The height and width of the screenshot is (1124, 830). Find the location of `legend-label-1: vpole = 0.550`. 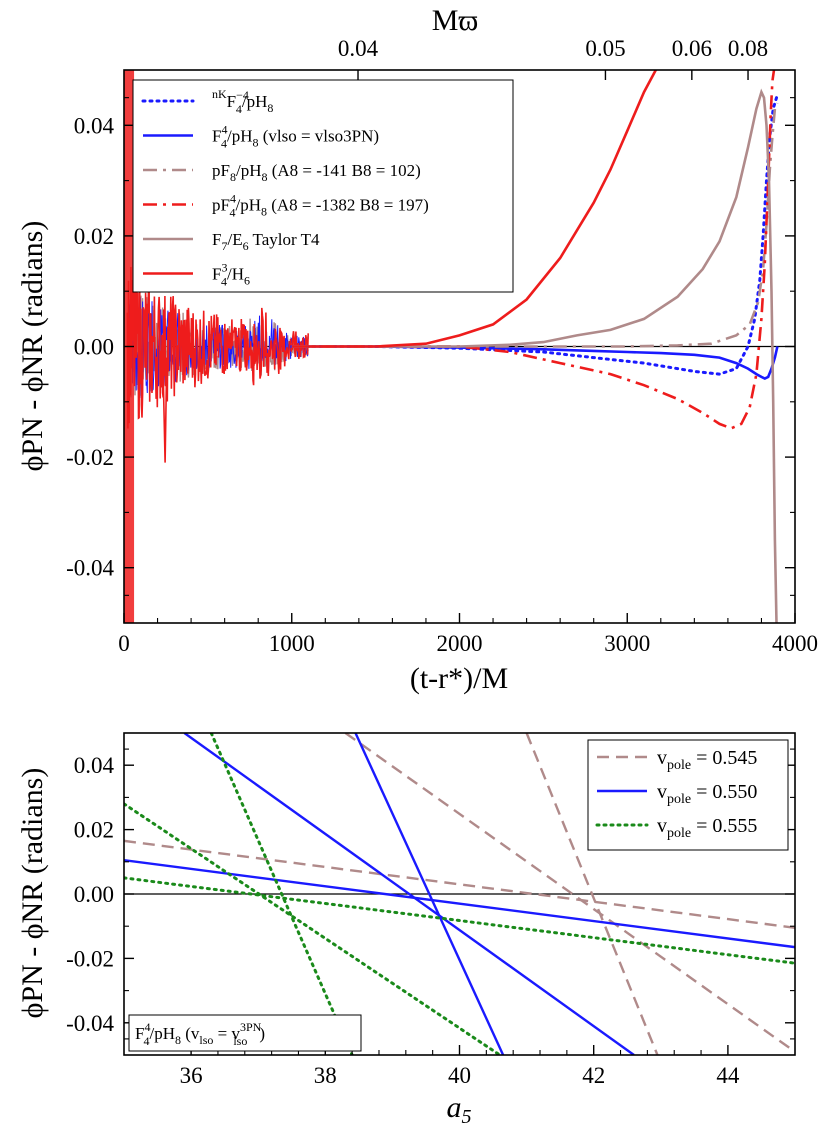

legend-label-1: vpole = 0.550 is located at coordinates (707, 794).